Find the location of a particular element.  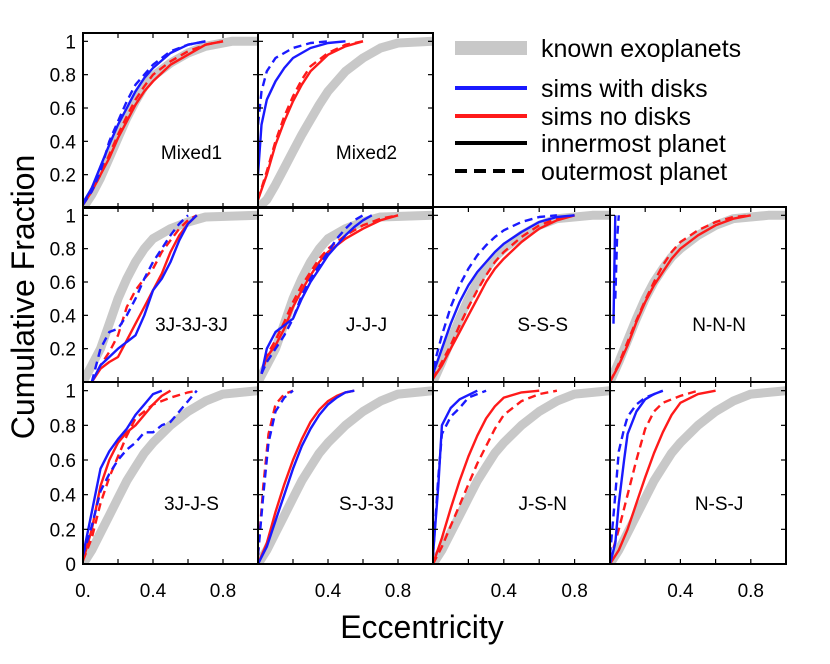

legend-label: innermost planet is located at coordinates (633, 144).